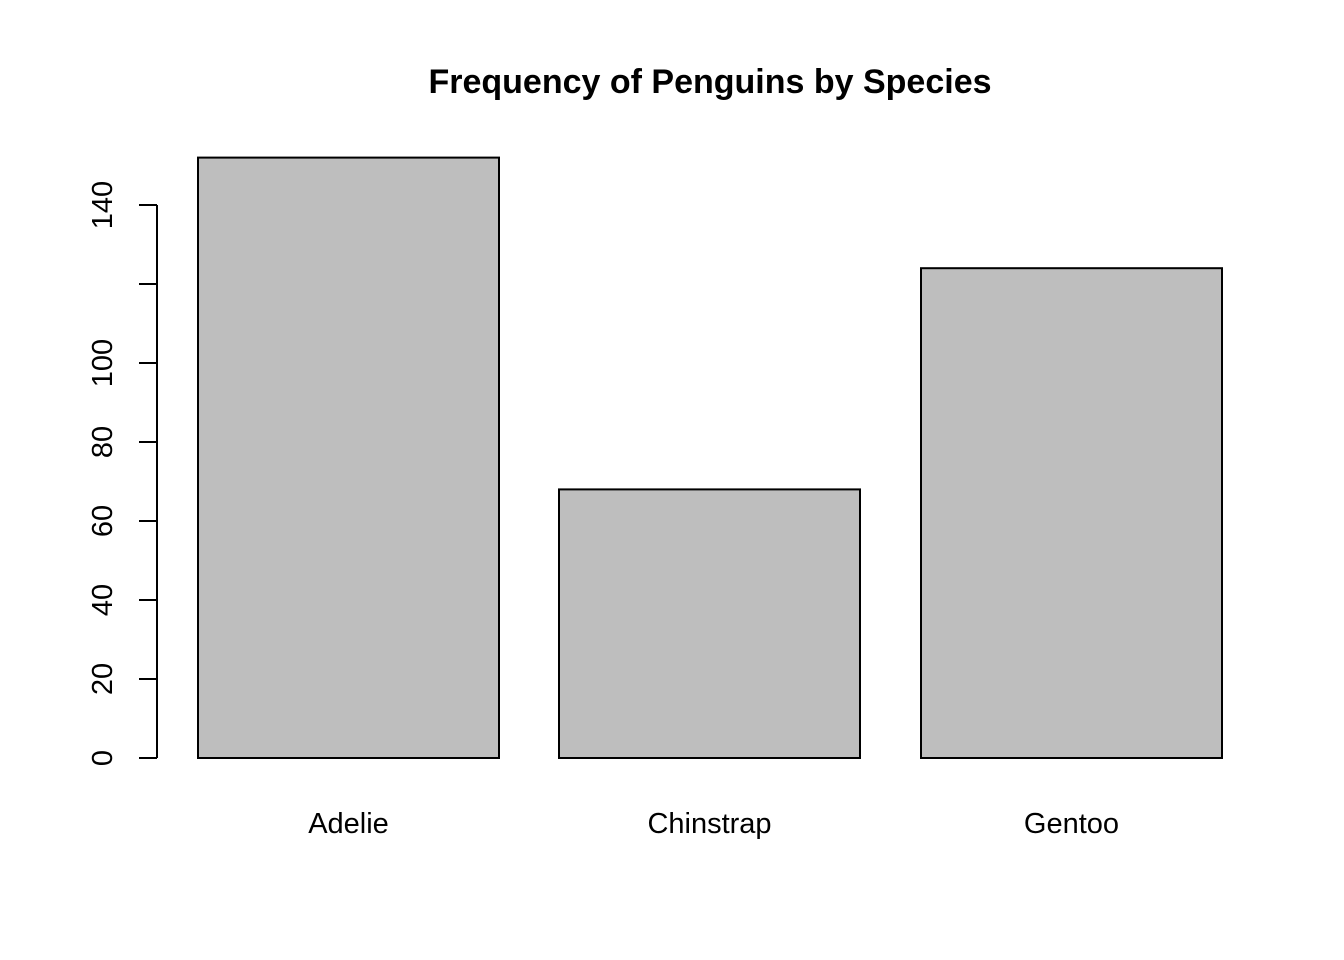 The width and height of the screenshot is (1344, 960). I want to click on y-tick-label: 140, so click(103, 205).